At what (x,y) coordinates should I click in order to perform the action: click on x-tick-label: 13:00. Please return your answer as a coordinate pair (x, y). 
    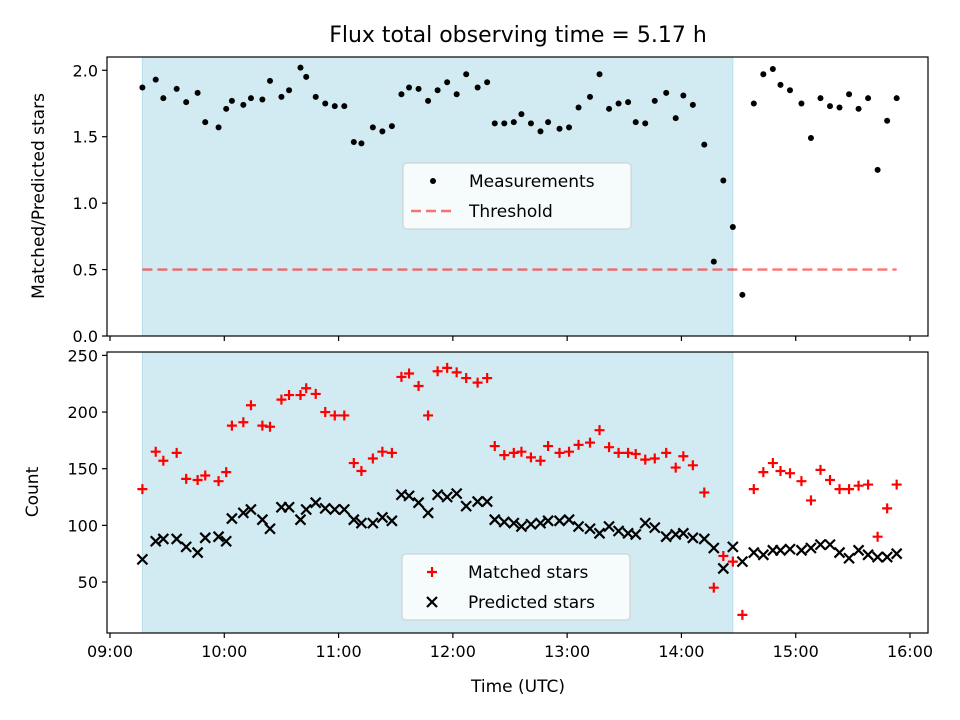
    Looking at the image, I should click on (567, 651).